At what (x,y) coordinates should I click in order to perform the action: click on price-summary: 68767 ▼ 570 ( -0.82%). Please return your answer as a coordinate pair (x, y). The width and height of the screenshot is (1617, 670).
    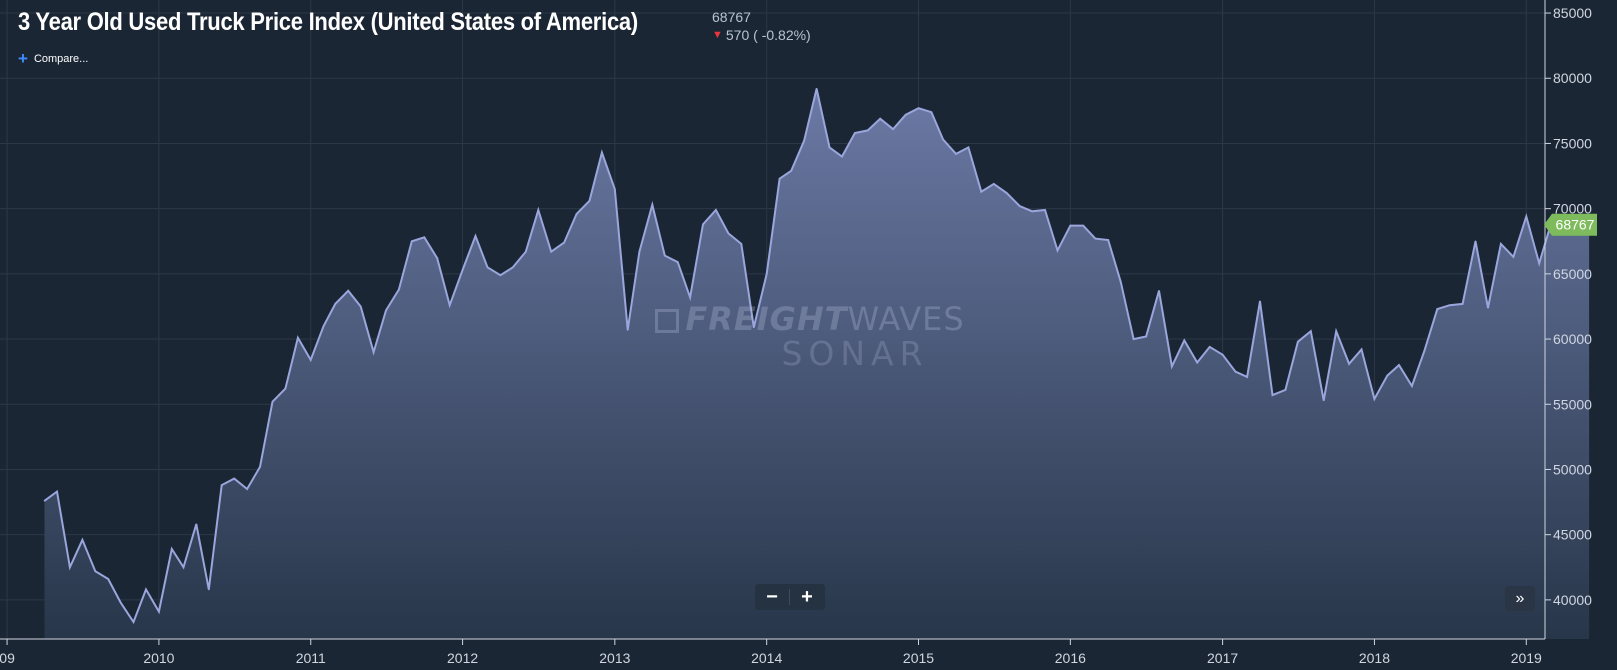
    Looking at the image, I should click on (761, 26).